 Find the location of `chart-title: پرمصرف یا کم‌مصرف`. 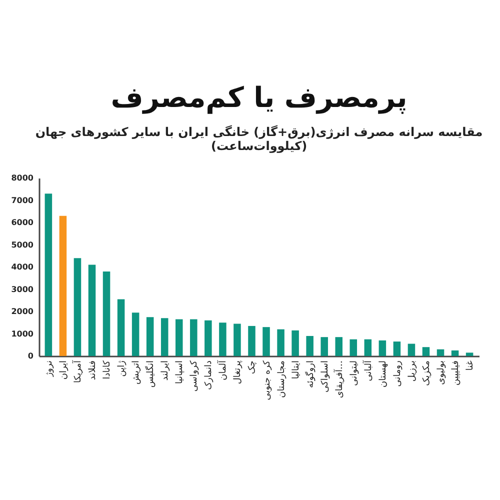

chart-title: پرمصرف یا کم‌مصرف is located at coordinates (259, 97).